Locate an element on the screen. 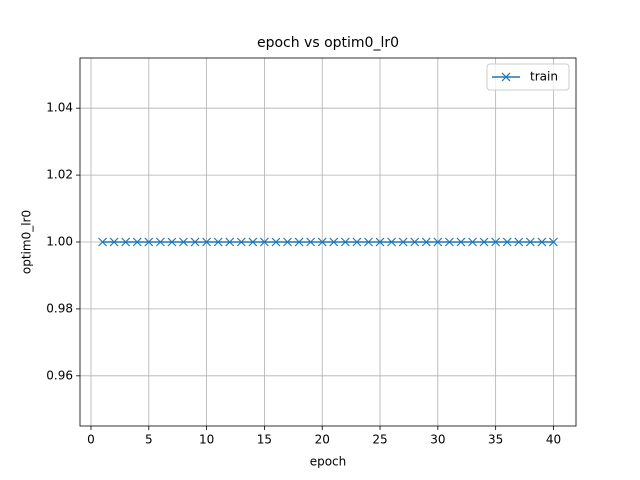 This screenshot has width=640, height=480. x-tick-label: 20 is located at coordinates (322, 440).